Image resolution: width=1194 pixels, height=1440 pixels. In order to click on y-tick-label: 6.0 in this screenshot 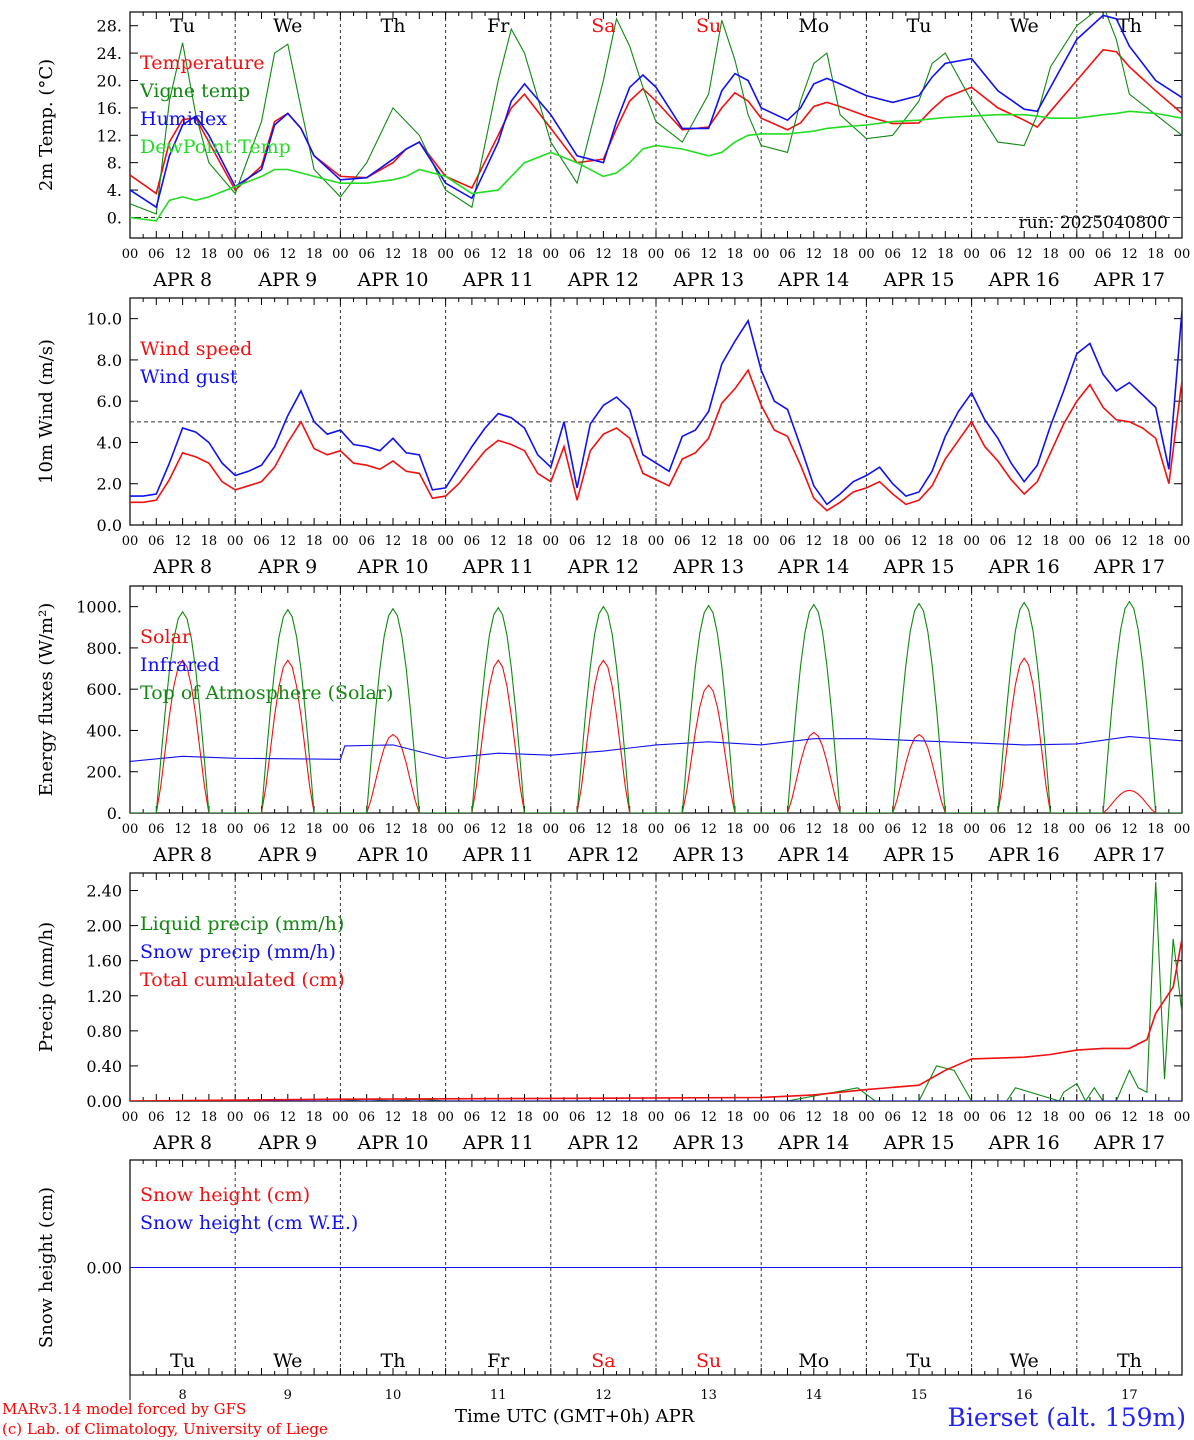, I will do `click(109, 401)`.